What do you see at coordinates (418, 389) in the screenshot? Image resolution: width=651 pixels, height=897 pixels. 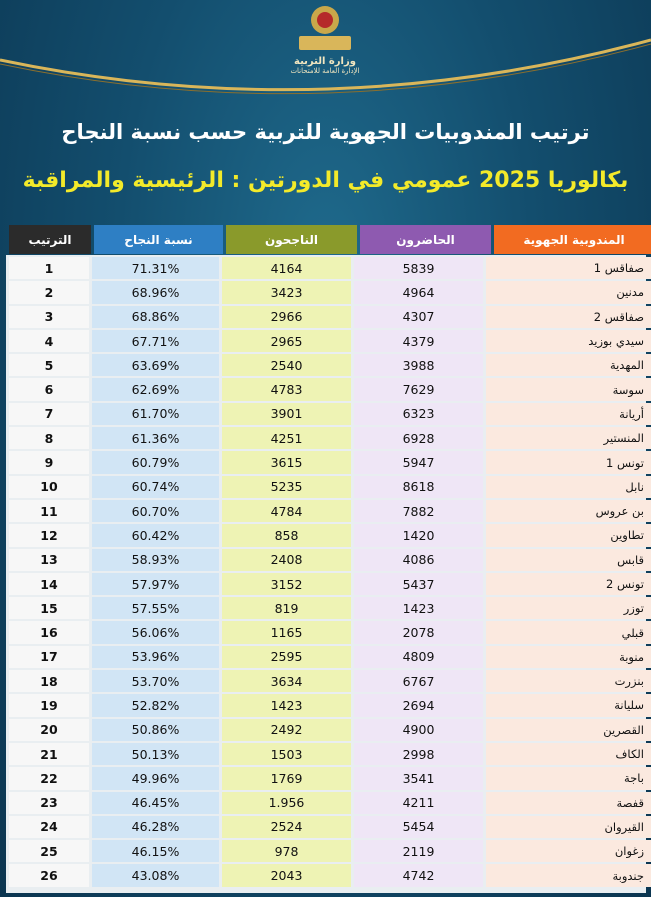 I see `table-cell: 7629` at bounding box center [418, 389].